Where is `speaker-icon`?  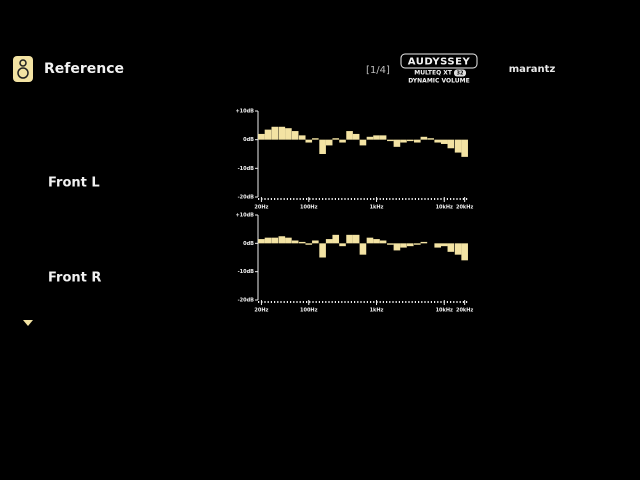
speaker-icon is located at coordinates (23, 69).